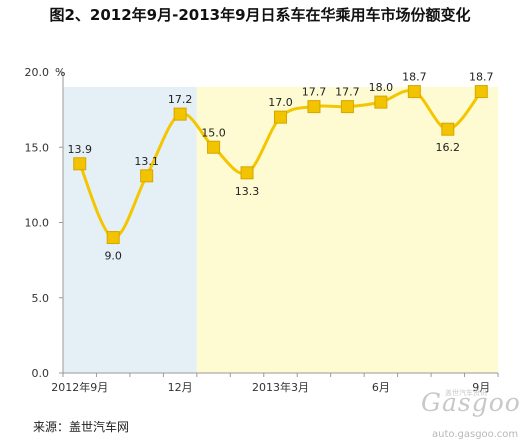 The height and width of the screenshot is (446, 520). What do you see at coordinates (180, 99) in the screenshot?
I see `data-label: 17.2` at bounding box center [180, 99].